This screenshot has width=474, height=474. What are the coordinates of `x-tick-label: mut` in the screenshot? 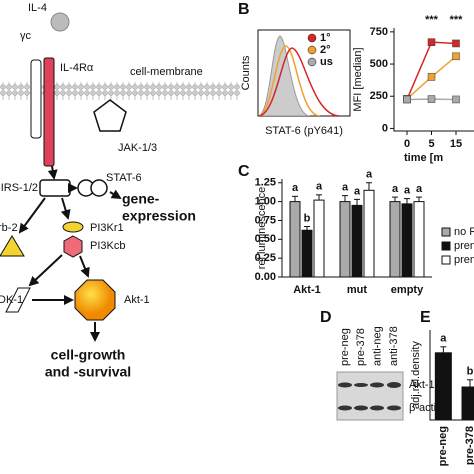 It's located at (357, 290).